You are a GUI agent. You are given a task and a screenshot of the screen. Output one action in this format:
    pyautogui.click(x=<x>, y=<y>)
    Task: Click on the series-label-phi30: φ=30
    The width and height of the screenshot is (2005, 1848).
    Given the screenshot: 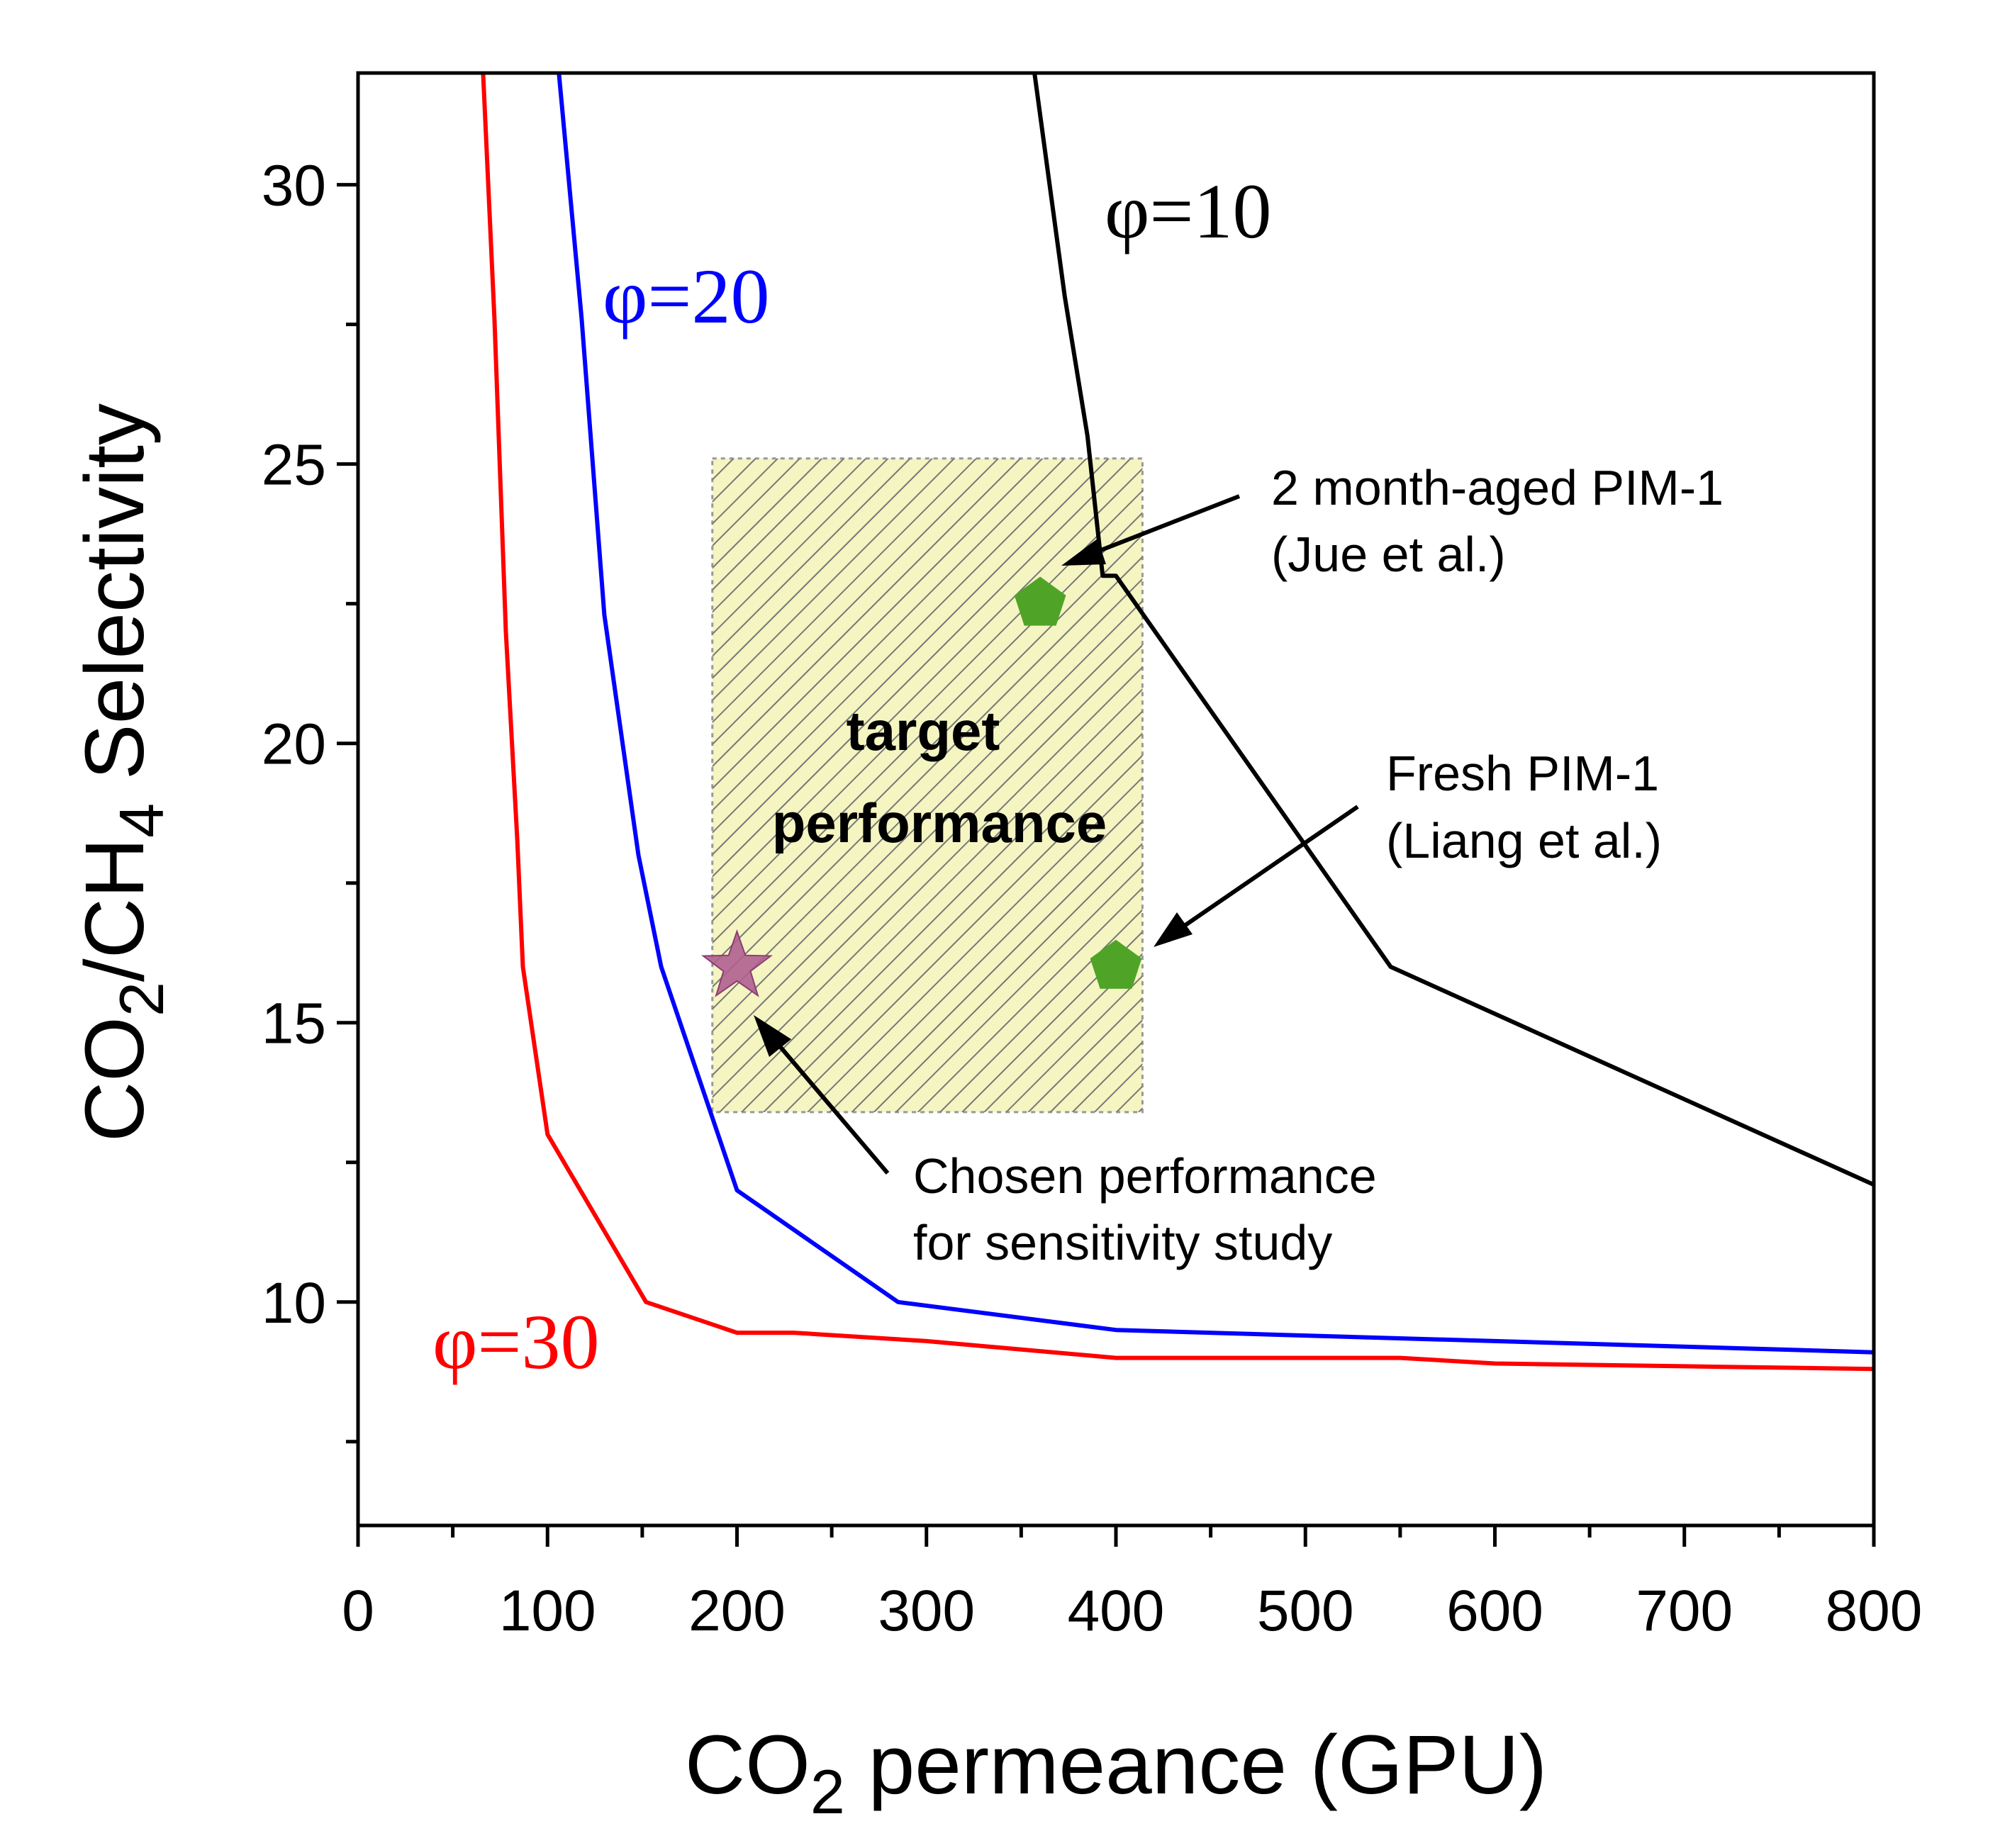 What is the action you would take?
    pyautogui.click(x=516, y=1342)
    